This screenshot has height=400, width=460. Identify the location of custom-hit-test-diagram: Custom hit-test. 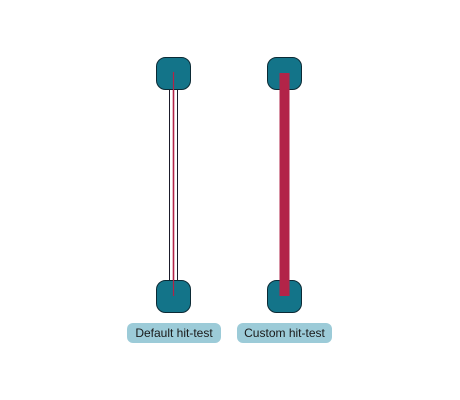
(284, 200).